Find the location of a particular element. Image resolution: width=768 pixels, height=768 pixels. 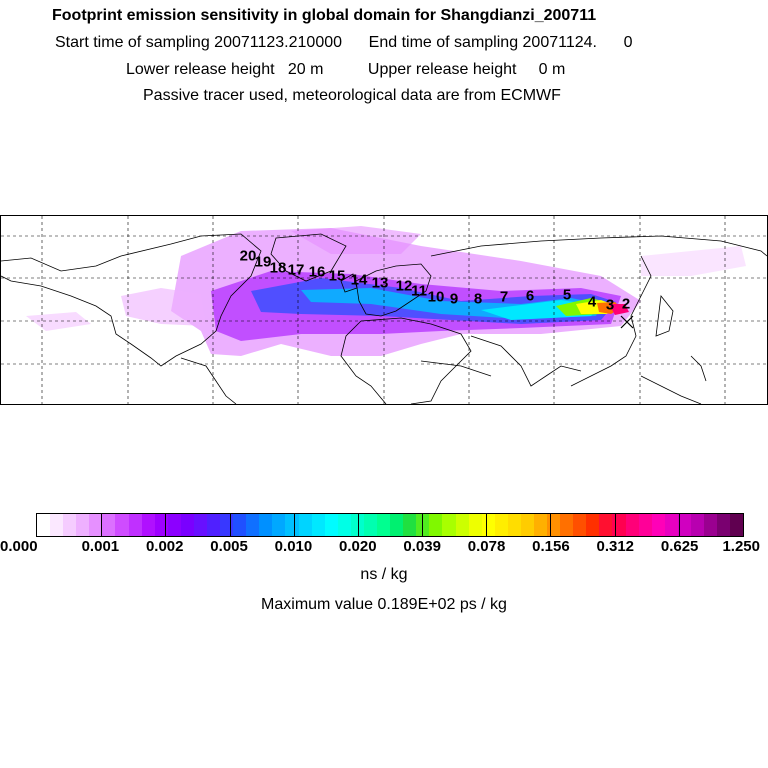

trajectory-label: 15 is located at coordinates (337, 276).